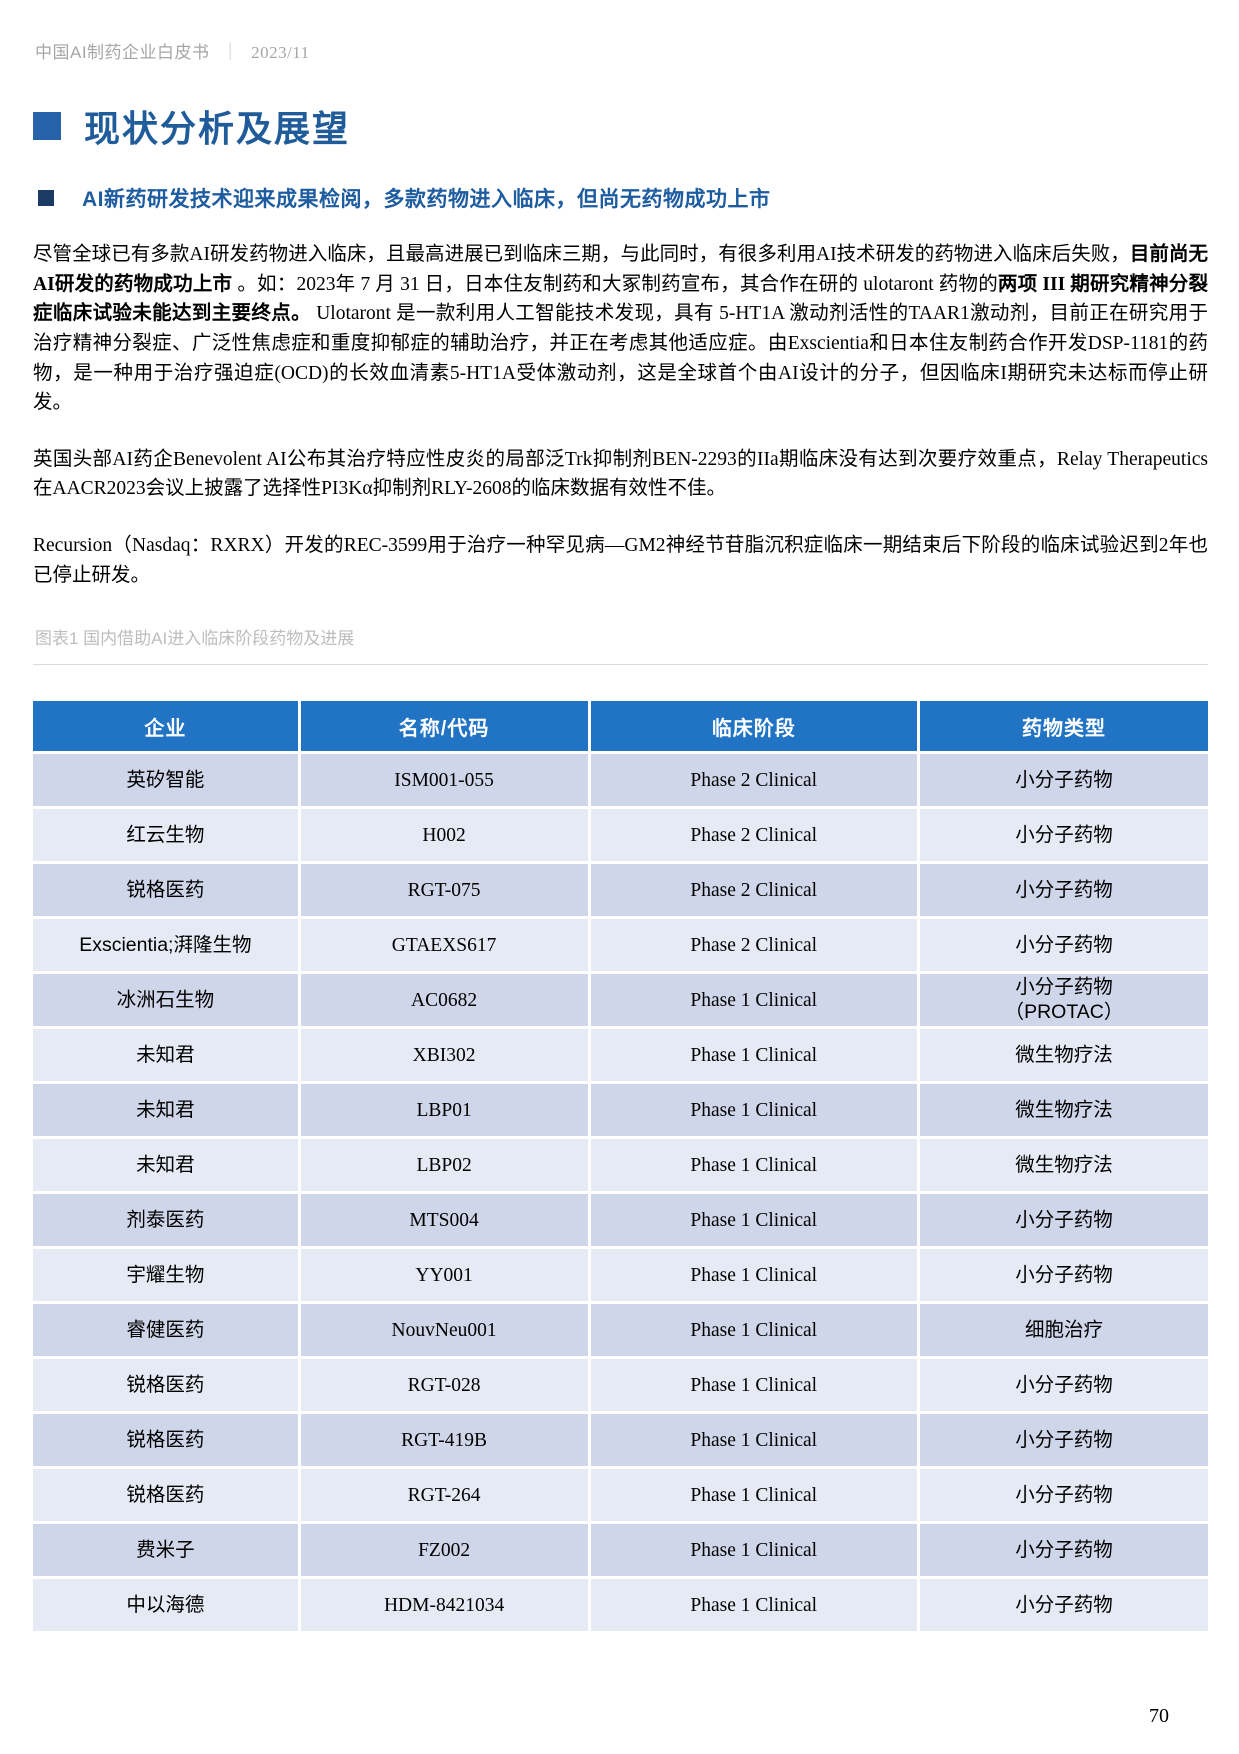 The image size is (1239, 1754). Describe the element at coordinates (444, 726) in the screenshot. I see `column-header-code: 名称/代码` at that location.